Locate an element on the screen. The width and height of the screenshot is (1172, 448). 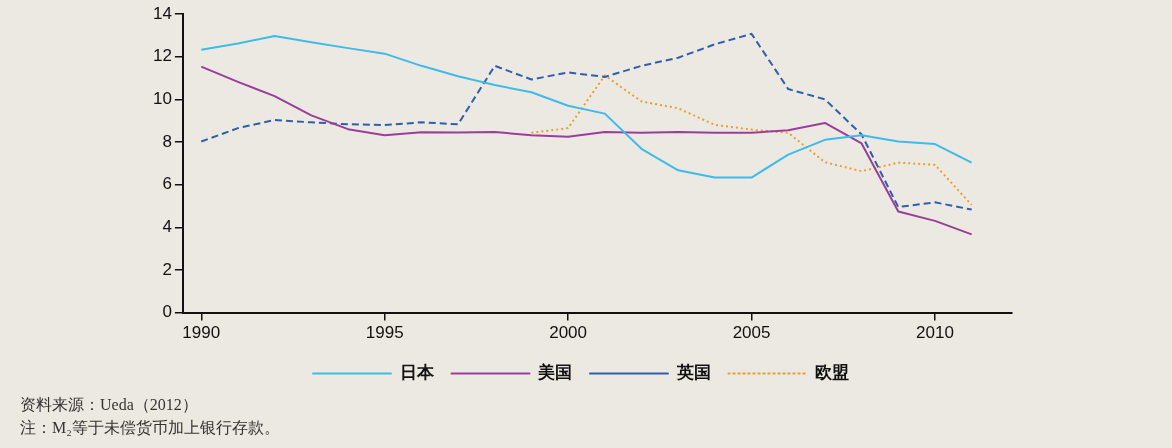
x-tick-label: 2010 is located at coordinates (935, 333).